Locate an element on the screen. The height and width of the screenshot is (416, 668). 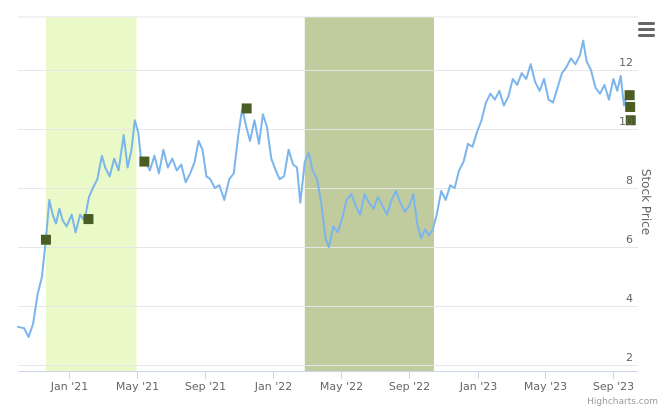
x-tick-label-2: May '21 is located at coordinates (137, 386).